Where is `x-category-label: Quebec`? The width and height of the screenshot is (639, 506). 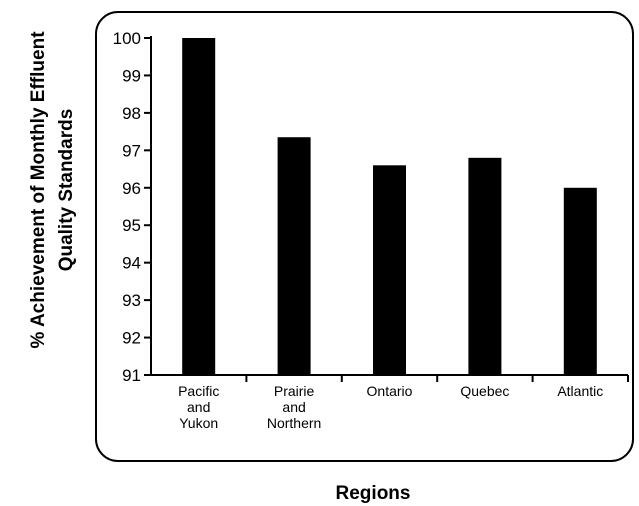 x-category-label: Quebec is located at coordinates (484, 391).